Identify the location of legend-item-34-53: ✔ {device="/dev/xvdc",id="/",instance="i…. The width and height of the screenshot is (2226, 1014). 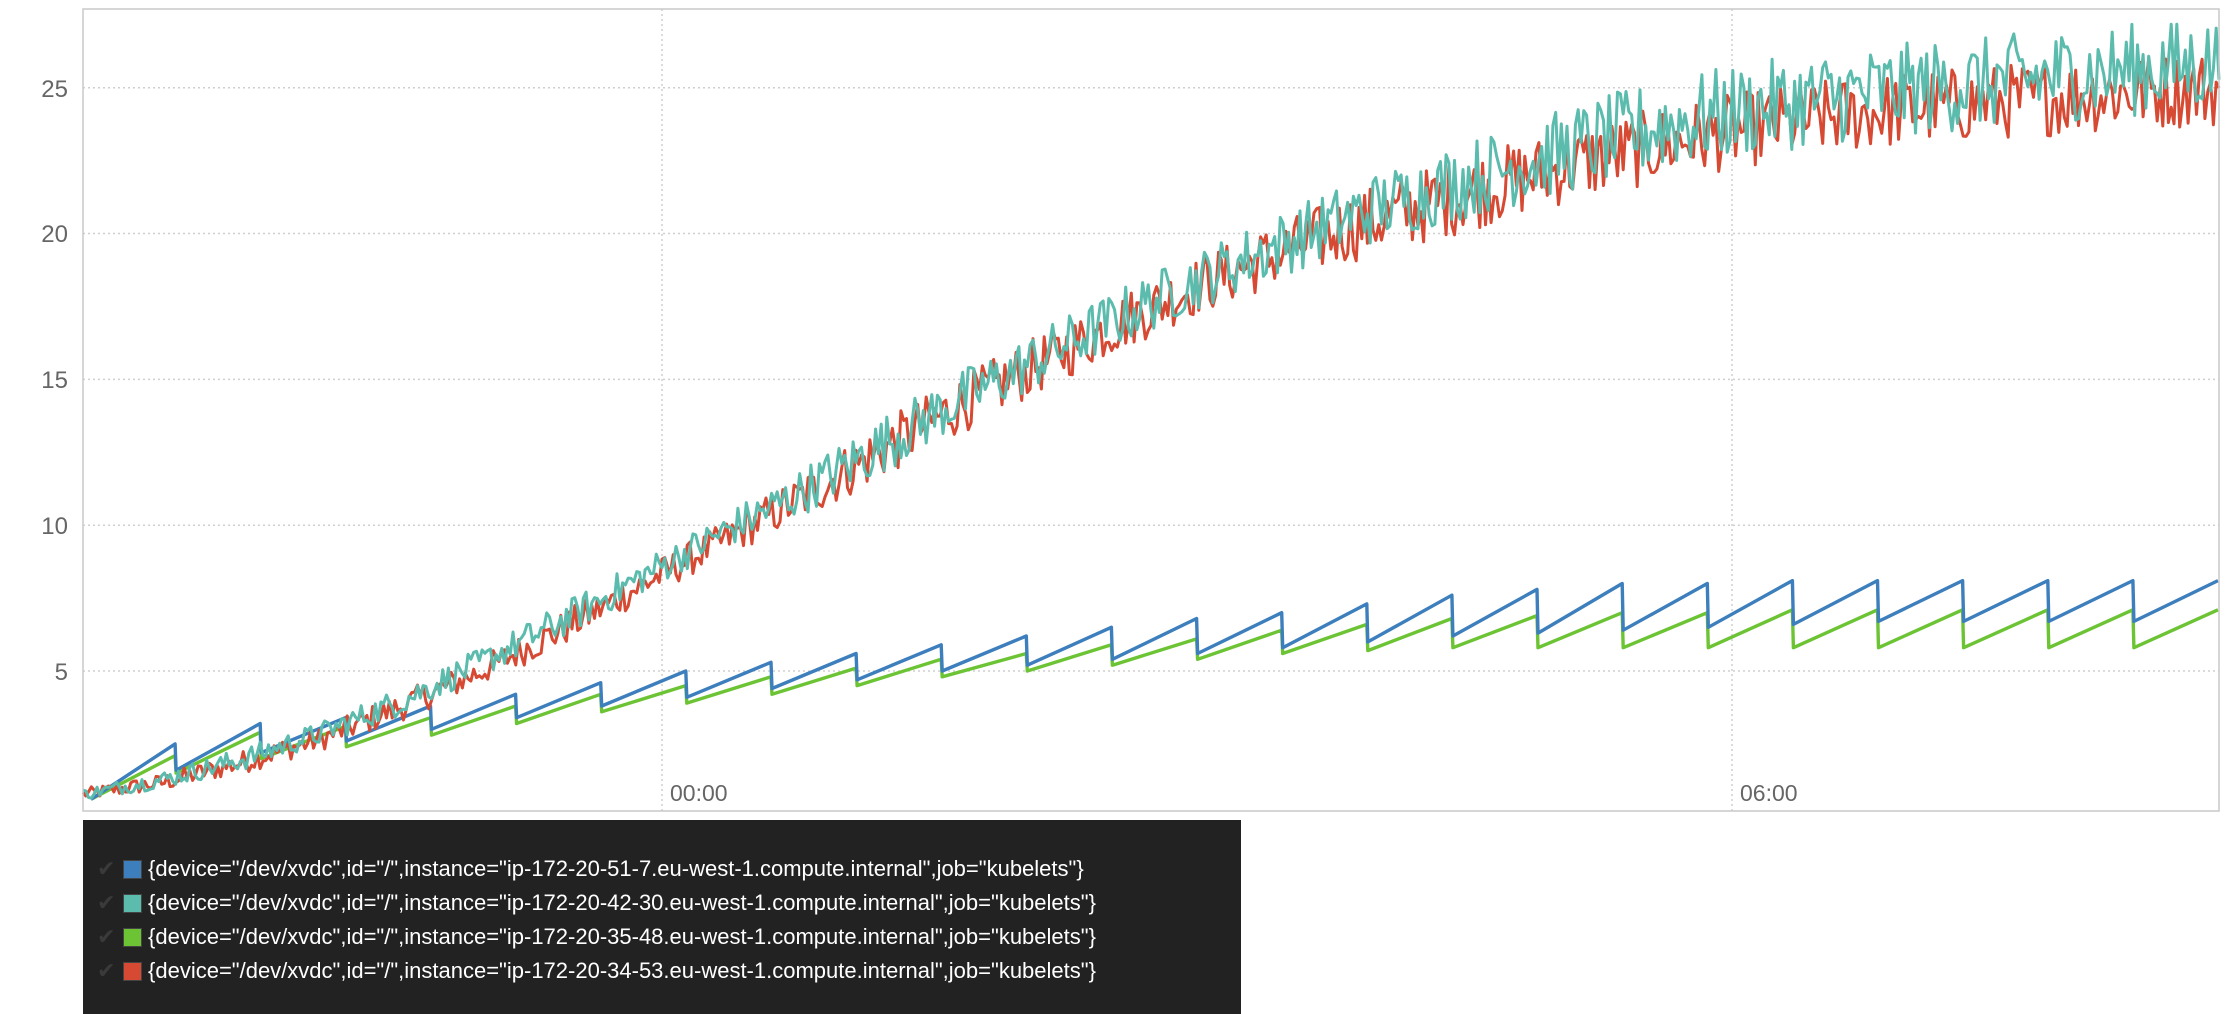
(596, 971).